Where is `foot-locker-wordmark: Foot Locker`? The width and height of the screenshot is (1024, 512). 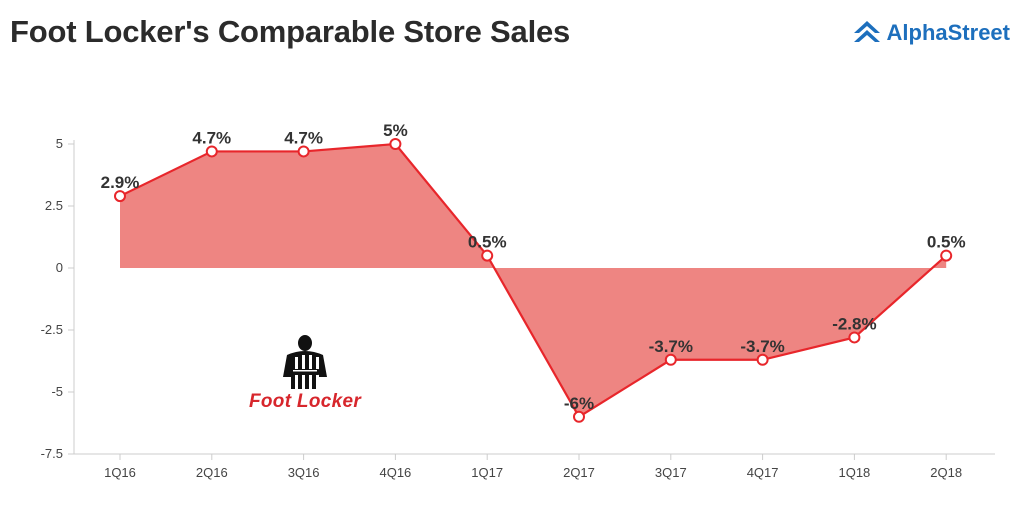 foot-locker-wordmark: Foot Locker is located at coordinates (305, 401).